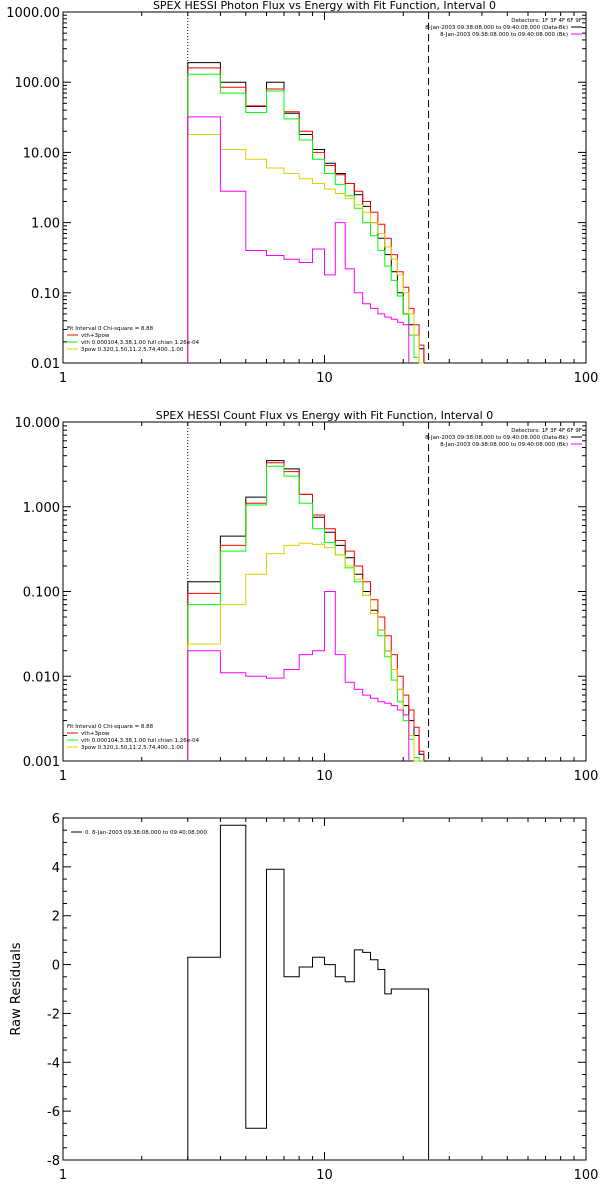 The width and height of the screenshot is (600, 1200). I want to click on y-tick-label: 1.00, so click(45, 224).